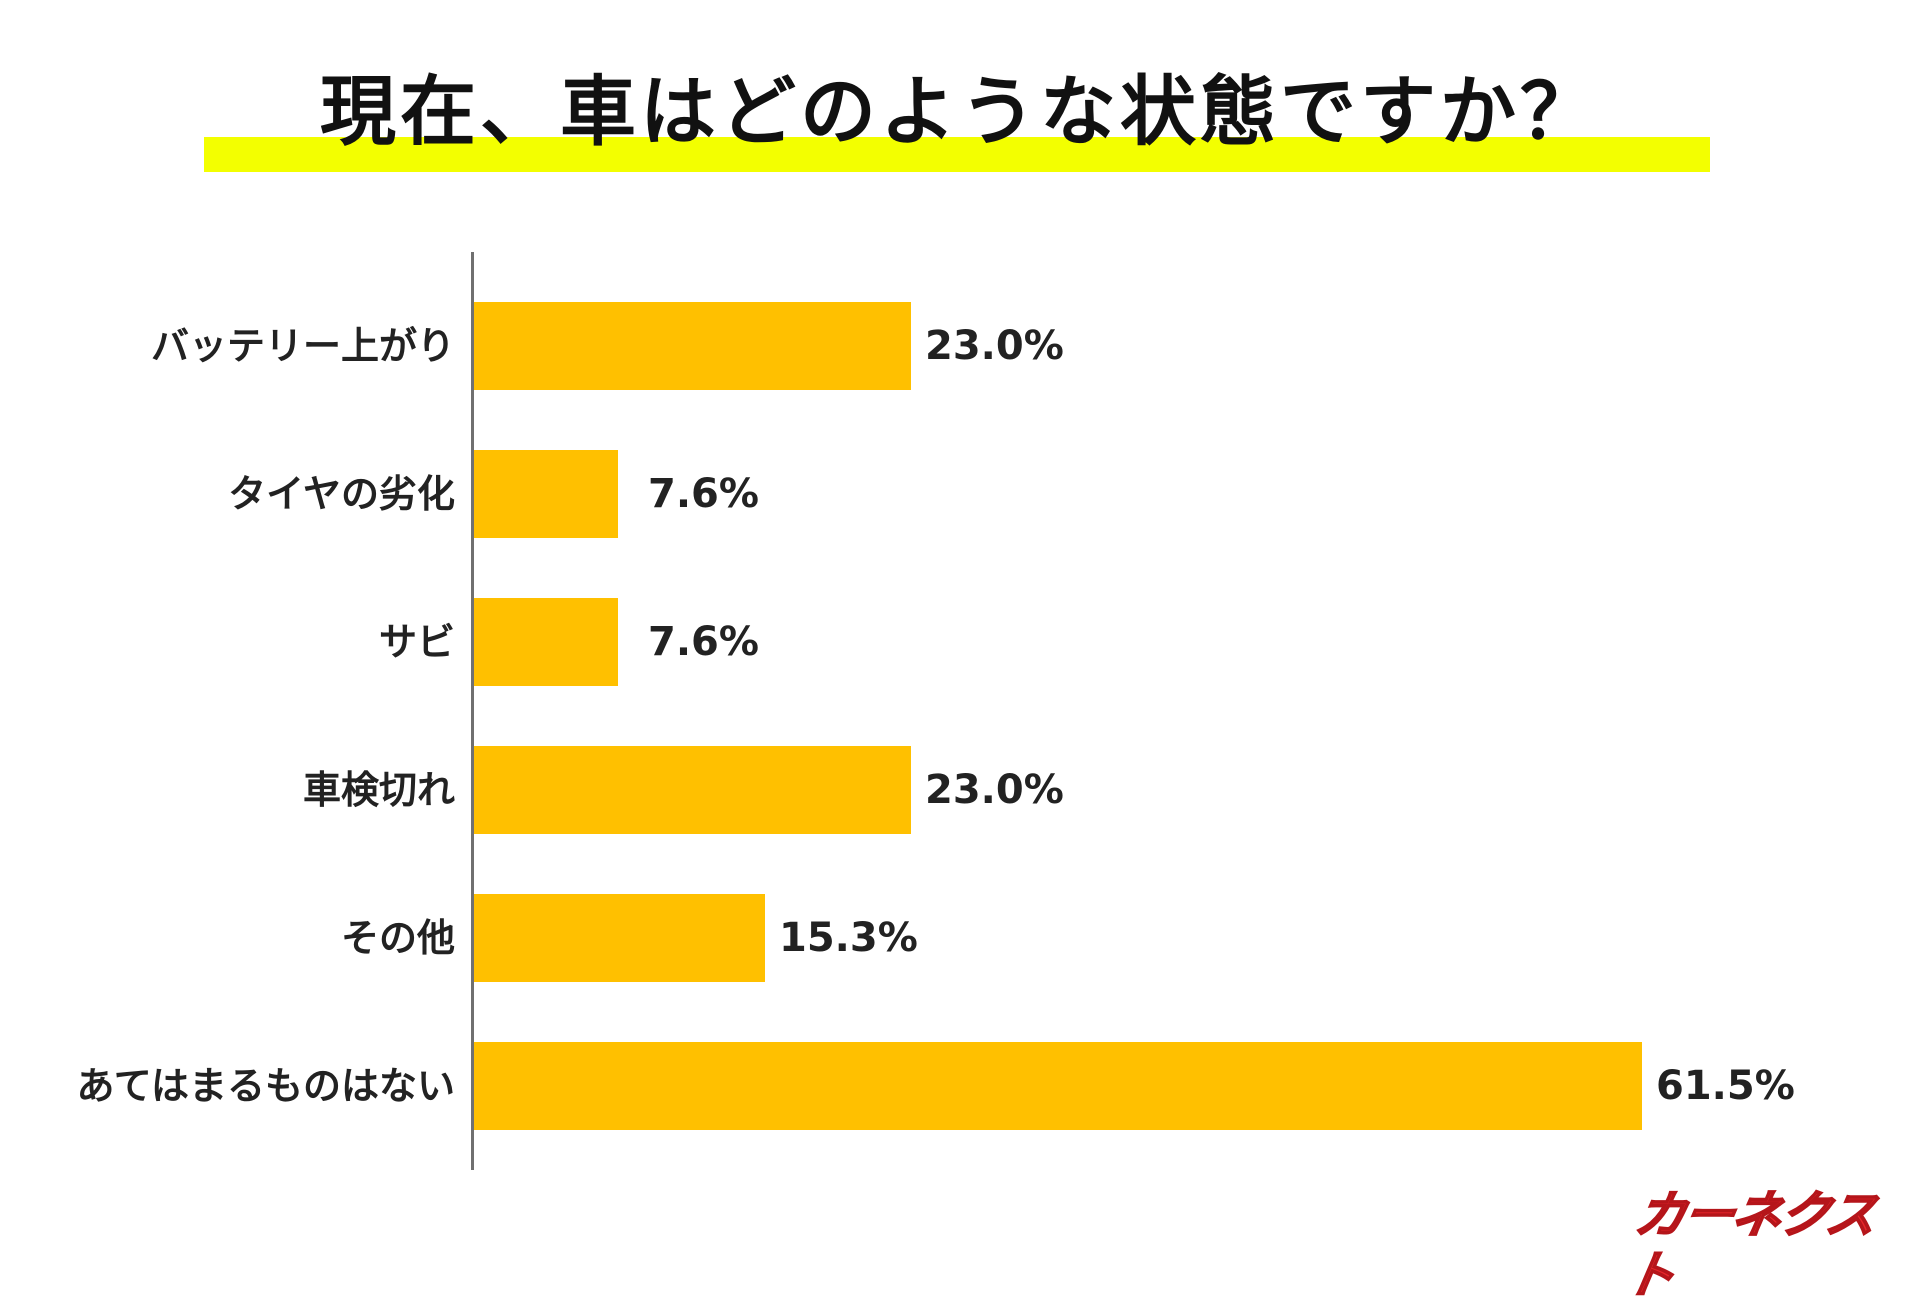  What do you see at coordinates (472, 711) in the screenshot?
I see `y-axis-line` at bounding box center [472, 711].